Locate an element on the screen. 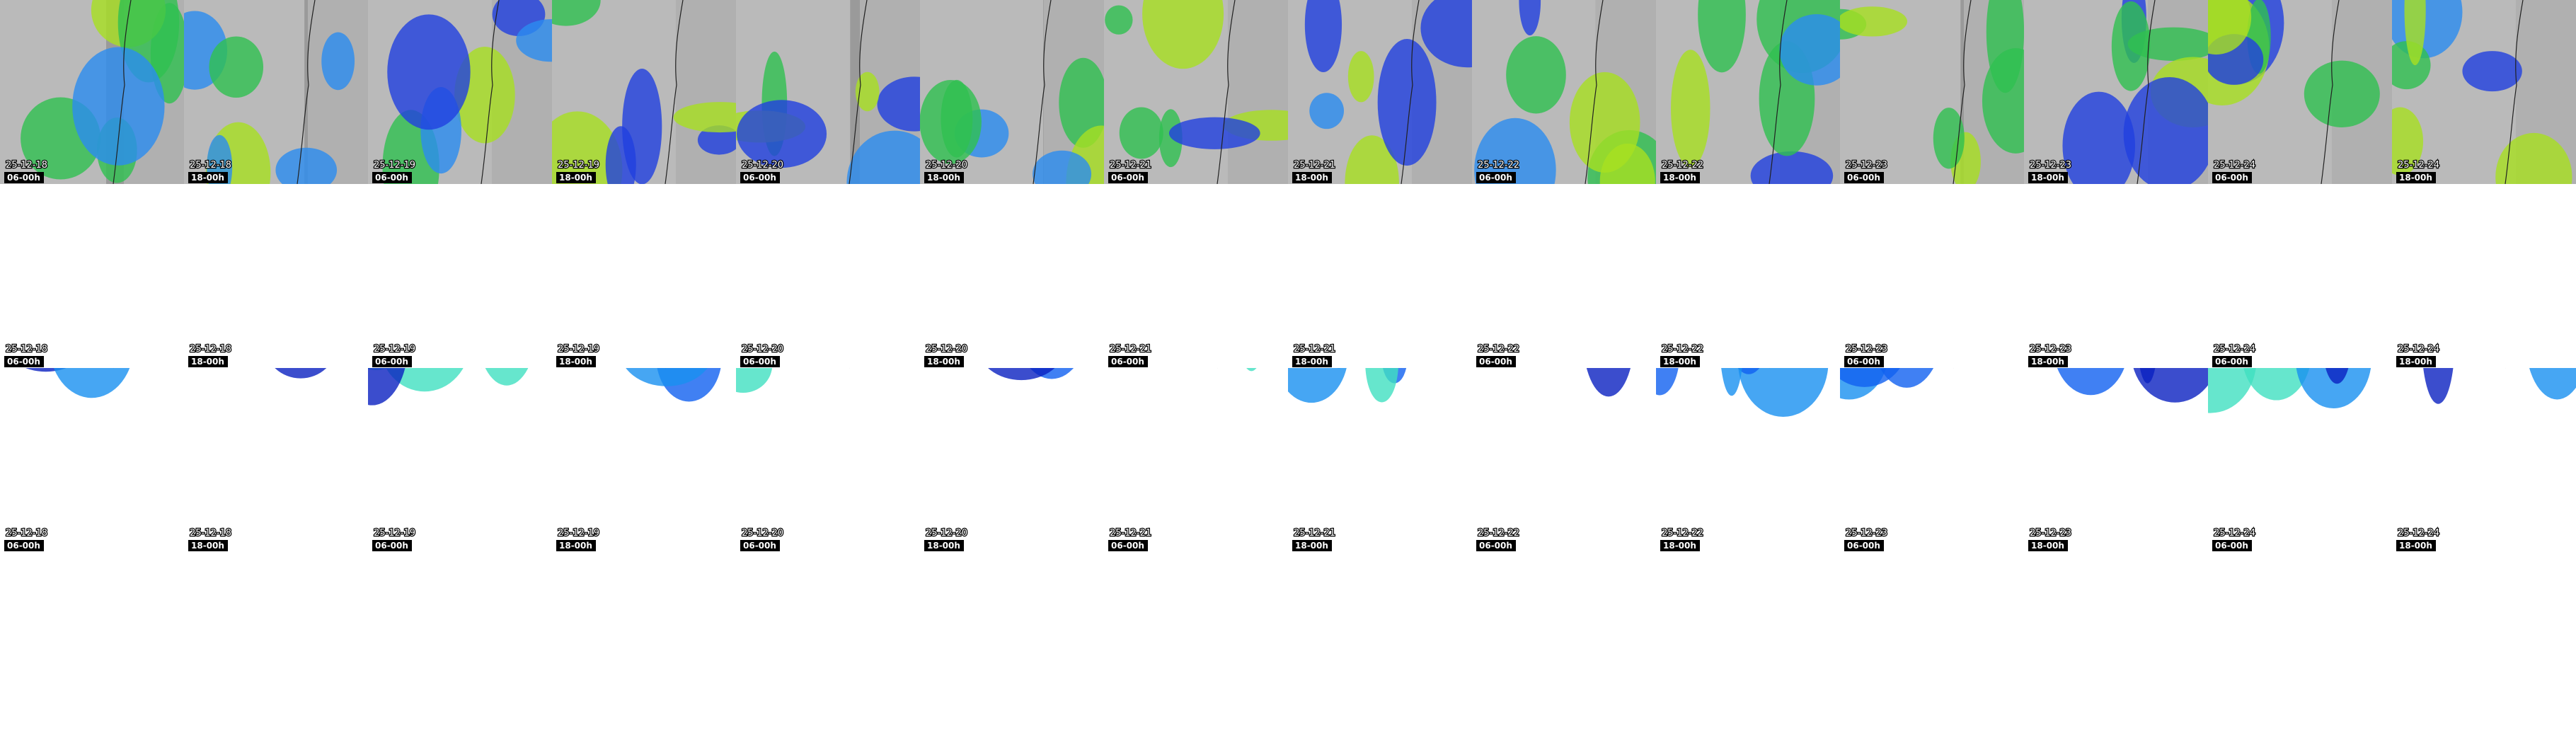 Image resolution: width=2576 pixels, height=736 pixels. land-shade is located at coordinates (1628, 276).